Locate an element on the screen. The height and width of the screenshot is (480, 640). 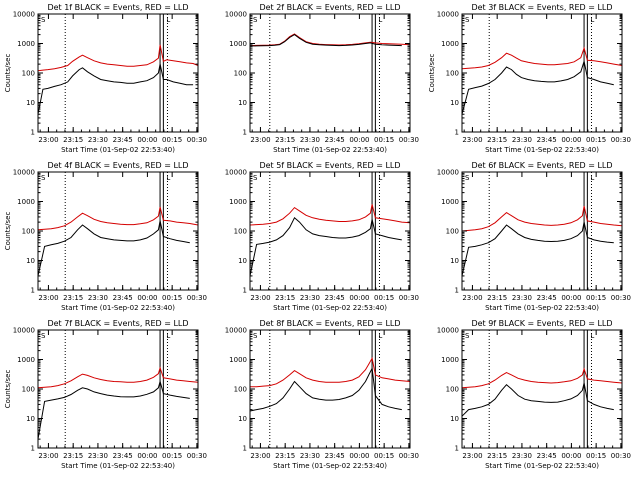
chart-title: Det 6f BLACK = Events, RED = LLD is located at coordinates (541, 165).